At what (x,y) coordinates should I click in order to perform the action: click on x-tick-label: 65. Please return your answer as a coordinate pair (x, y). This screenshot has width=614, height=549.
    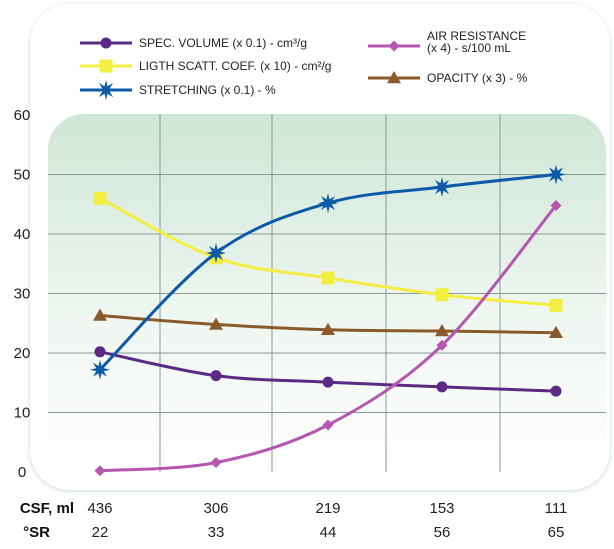
    Looking at the image, I should click on (556, 532).